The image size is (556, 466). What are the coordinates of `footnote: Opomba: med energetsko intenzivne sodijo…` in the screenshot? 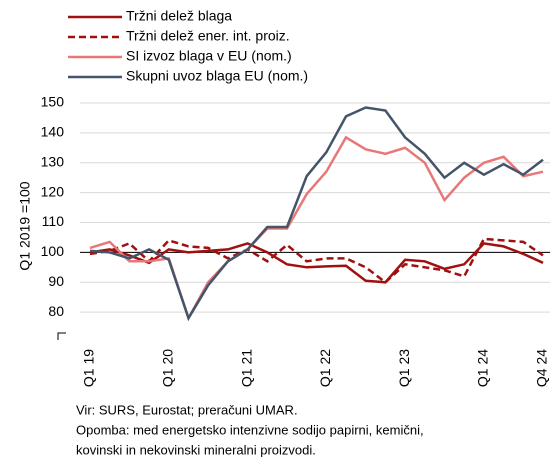 It's located at (250, 429).